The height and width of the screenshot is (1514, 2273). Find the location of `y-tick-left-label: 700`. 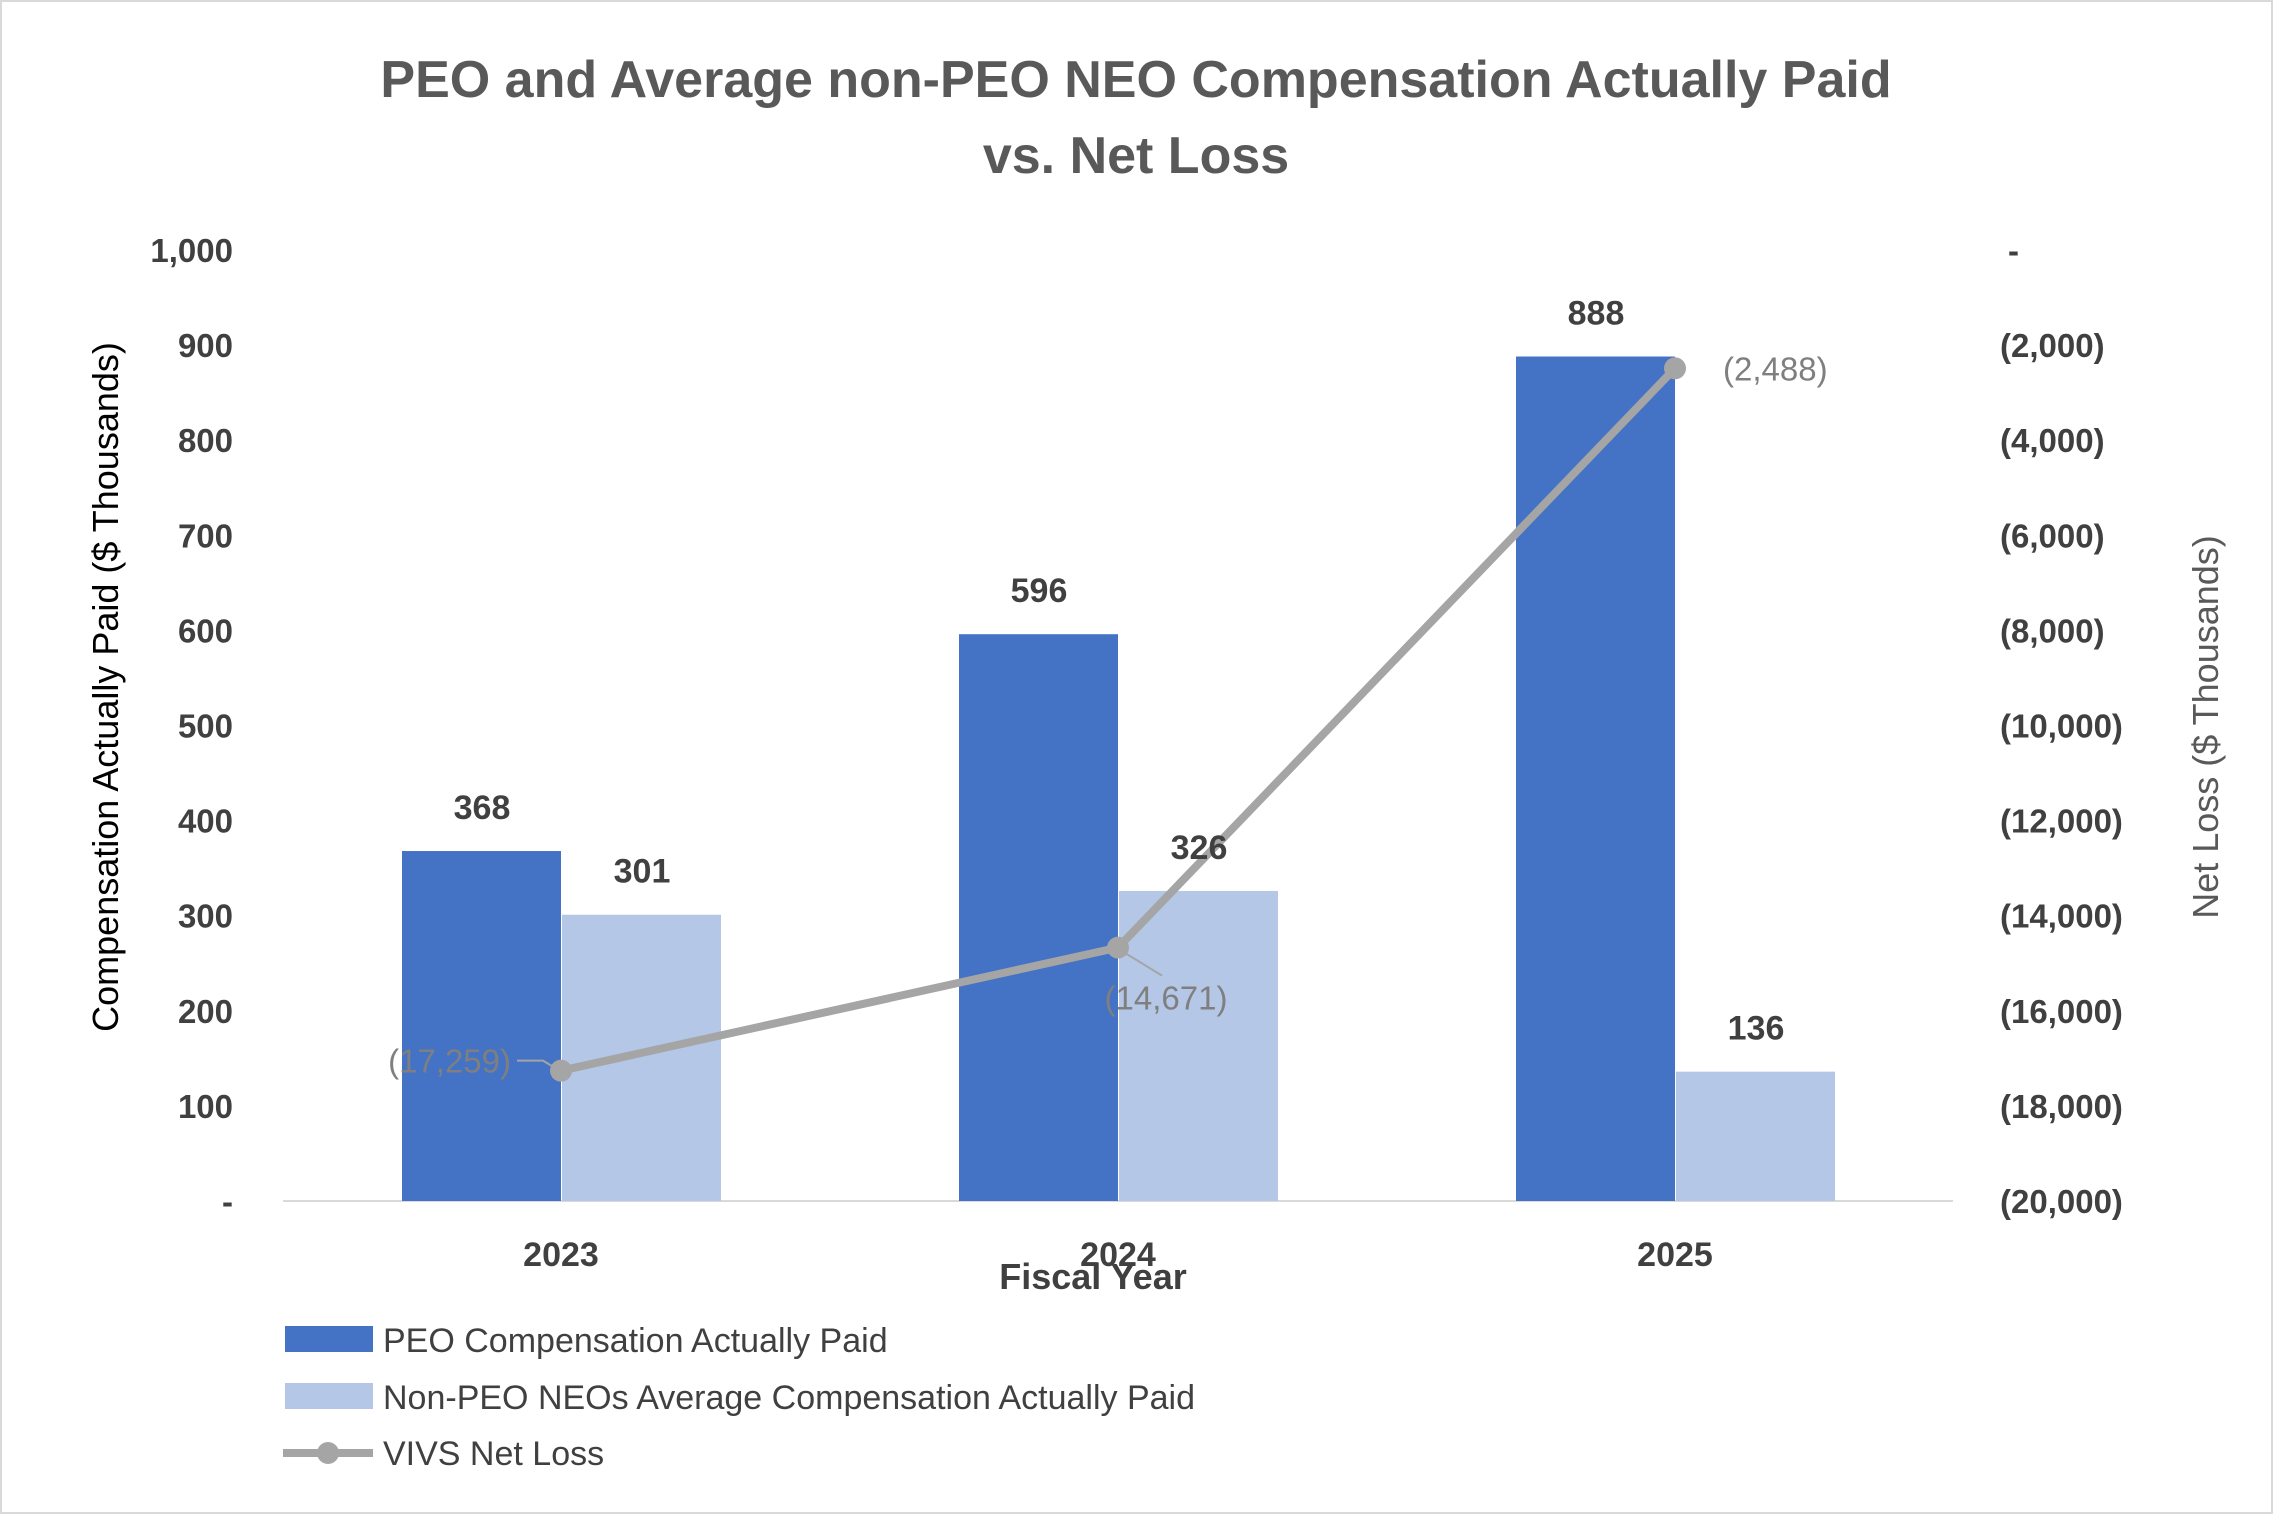

y-tick-left-label: 700 is located at coordinates (205, 535).